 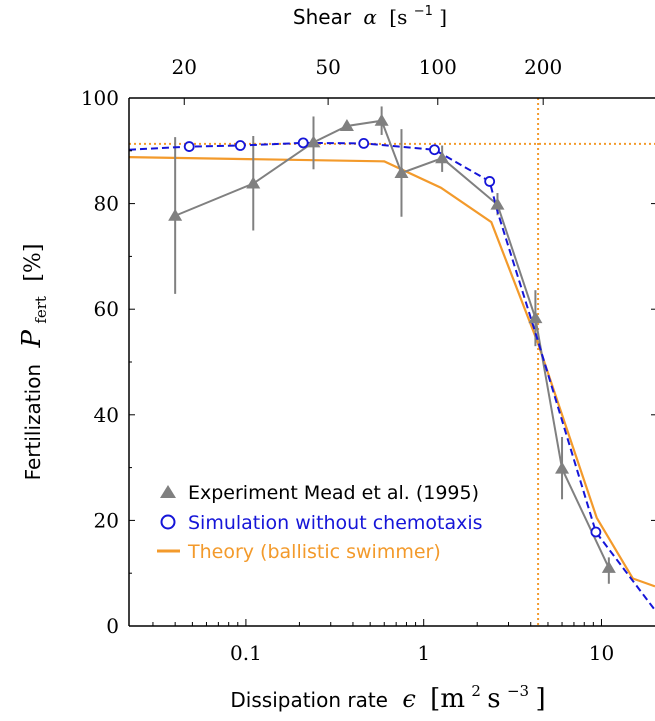 I want to click on y-tick-label: 40, so click(x=106, y=415).